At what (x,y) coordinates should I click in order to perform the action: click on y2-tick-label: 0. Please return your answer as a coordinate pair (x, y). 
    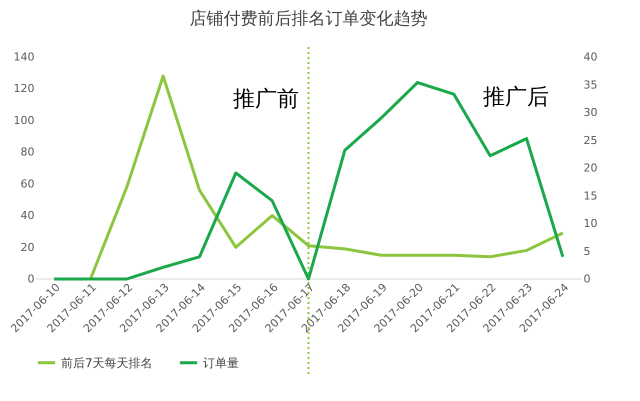
    Looking at the image, I should click on (587, 279).